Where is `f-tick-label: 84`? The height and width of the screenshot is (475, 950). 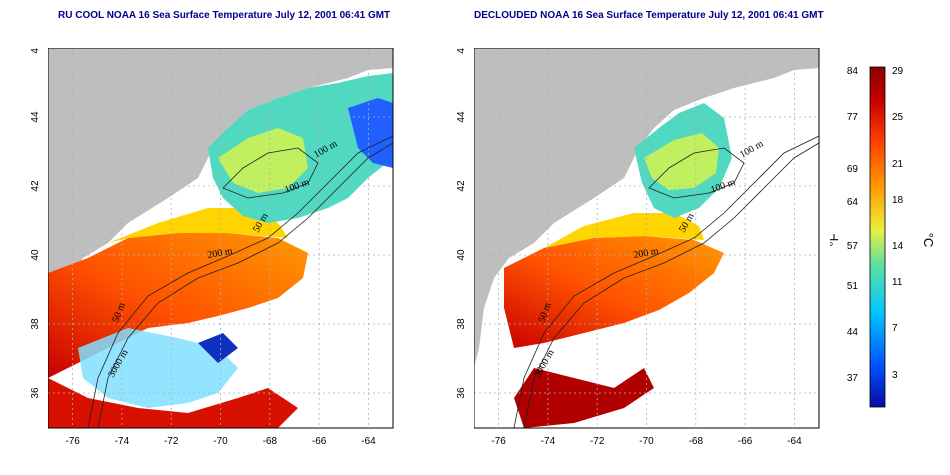 f-tick-label: 84 is located at coordinates (853, 71).